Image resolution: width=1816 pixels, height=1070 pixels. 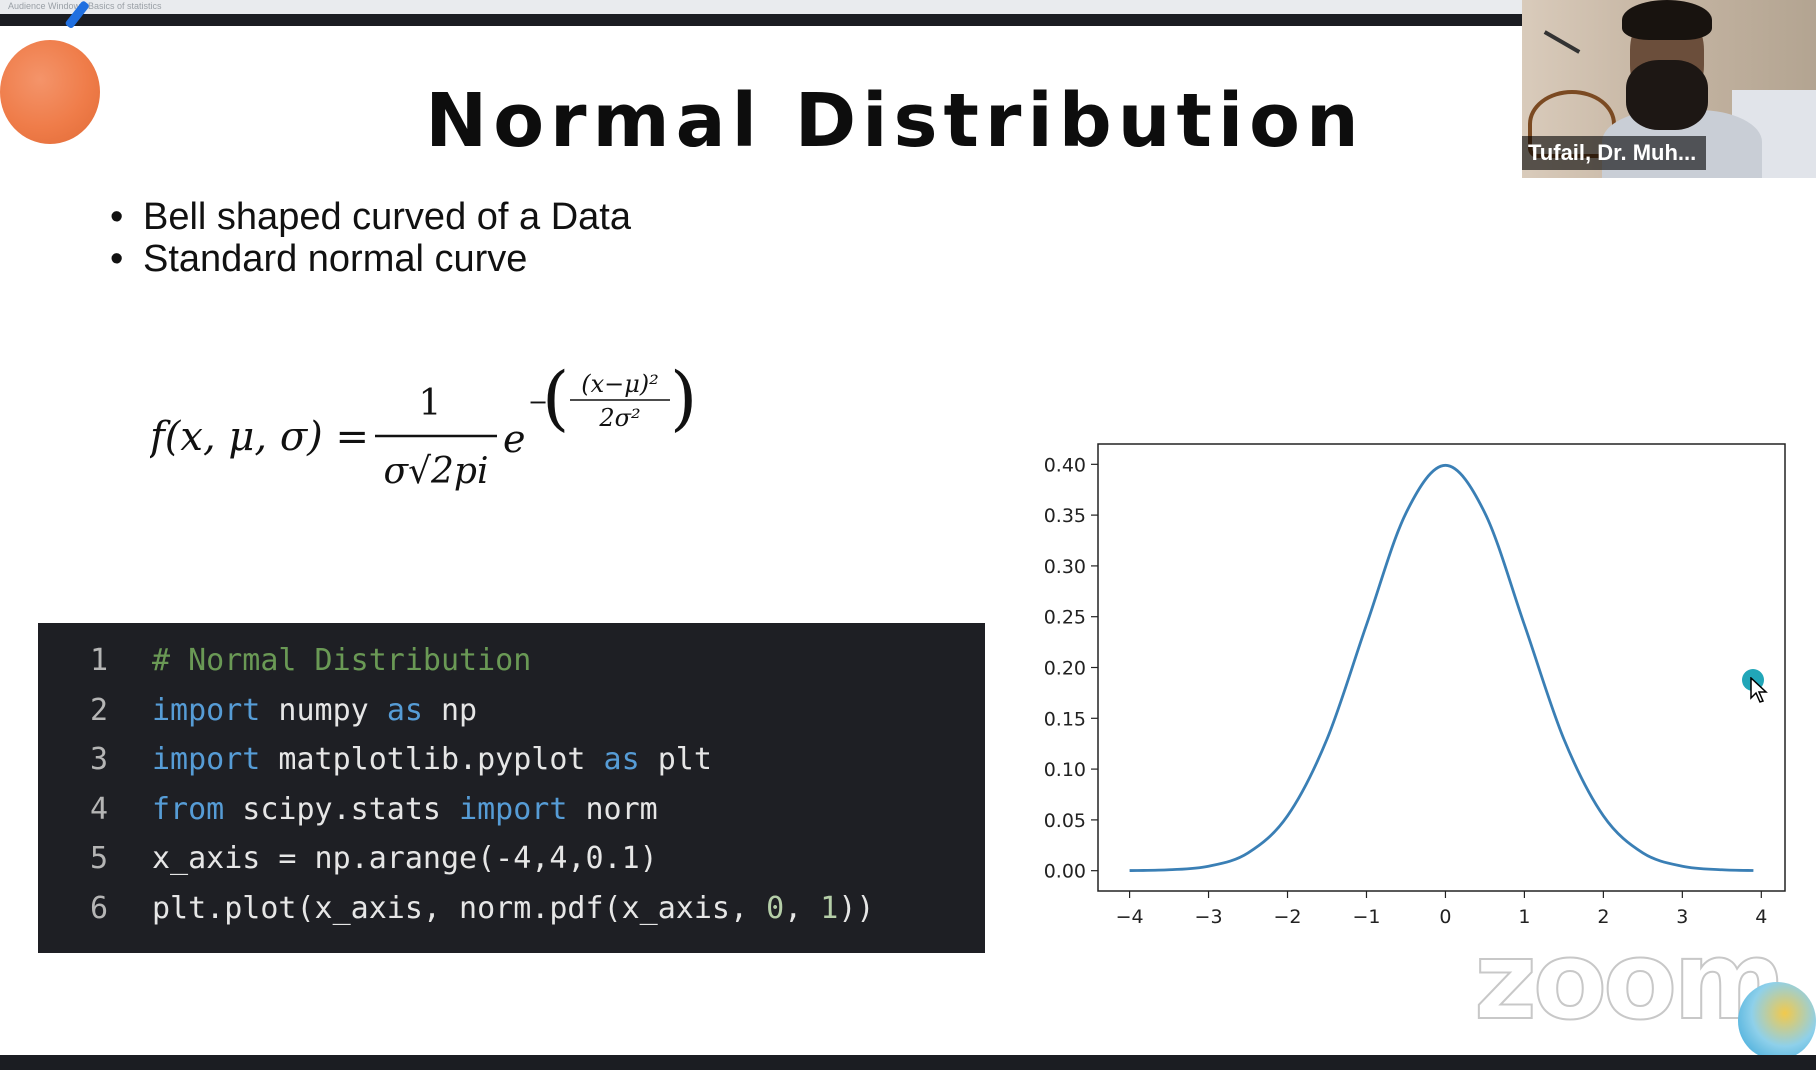 What do you see at coordinates (450, 710) in the screenshot?
I see `code-token: np` at bounding box center [450, 710].